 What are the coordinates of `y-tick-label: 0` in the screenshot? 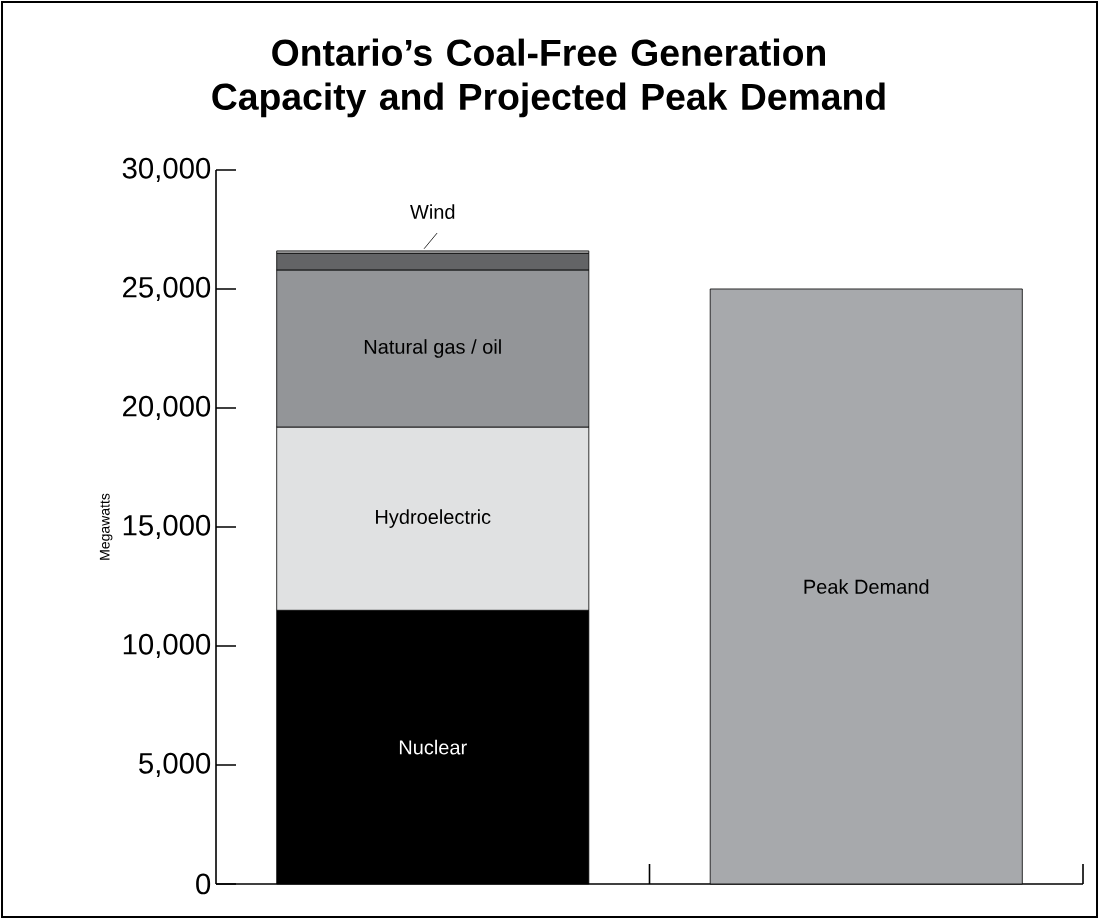 It's located at (203, 884).